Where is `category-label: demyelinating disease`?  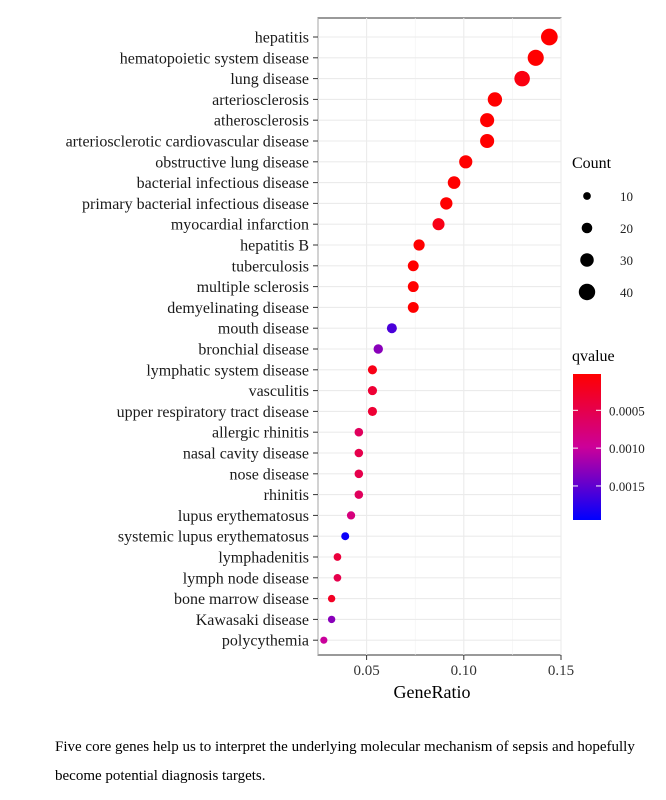 category-label: demyelinating disease is located at coordinates (238, 308).